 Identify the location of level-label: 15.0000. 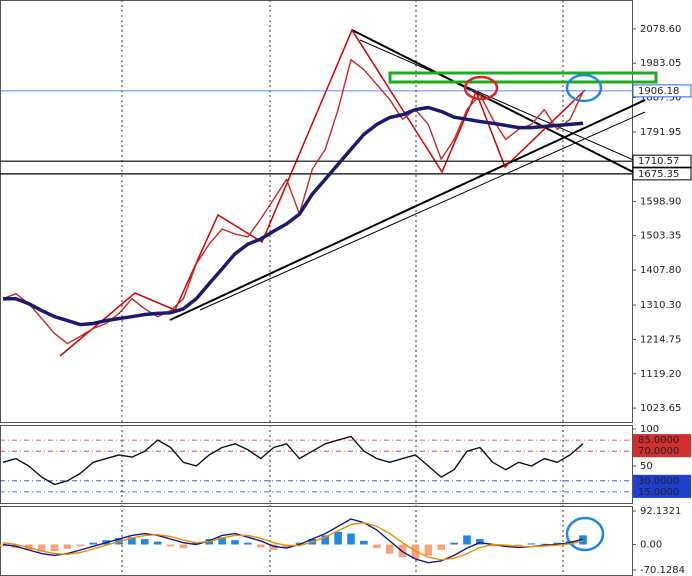
(658, 492).